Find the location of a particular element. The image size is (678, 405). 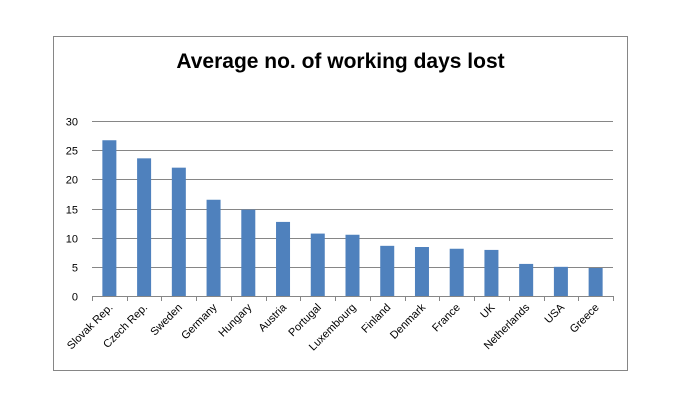

y-tick-label: 5 is located at coordinates (75, 269).